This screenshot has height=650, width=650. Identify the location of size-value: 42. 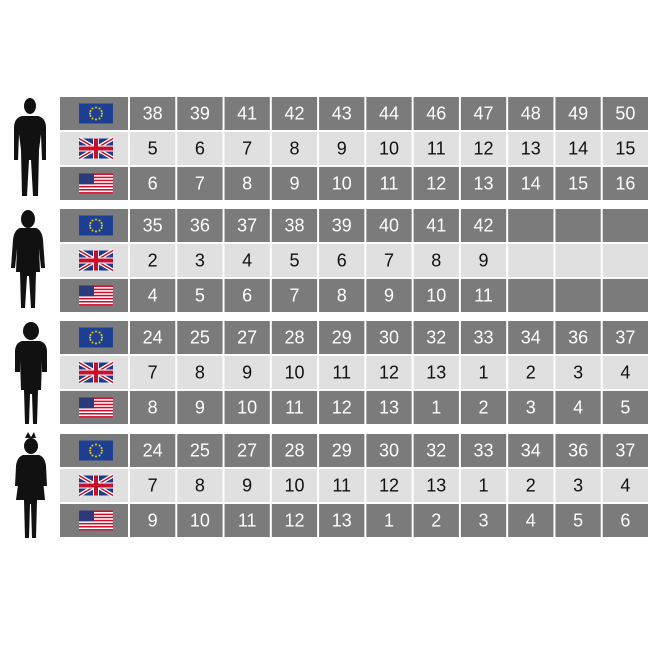
(294, 113).